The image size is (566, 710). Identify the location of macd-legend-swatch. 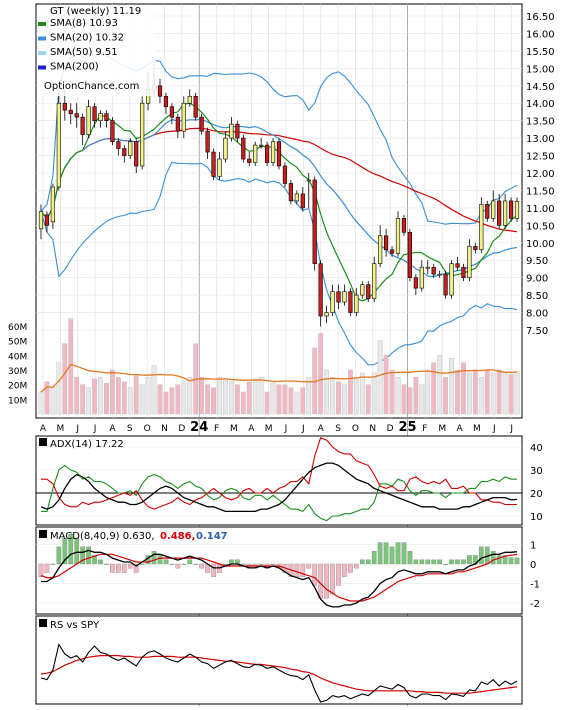
(43, 534).